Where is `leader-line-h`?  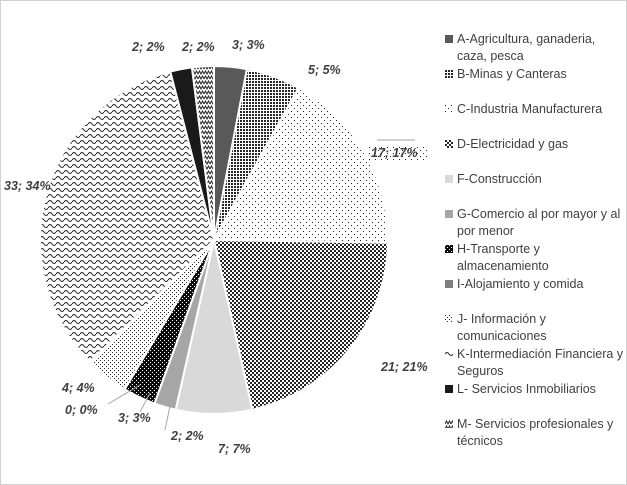
leader-line-h is located at coordinates (145, 402).